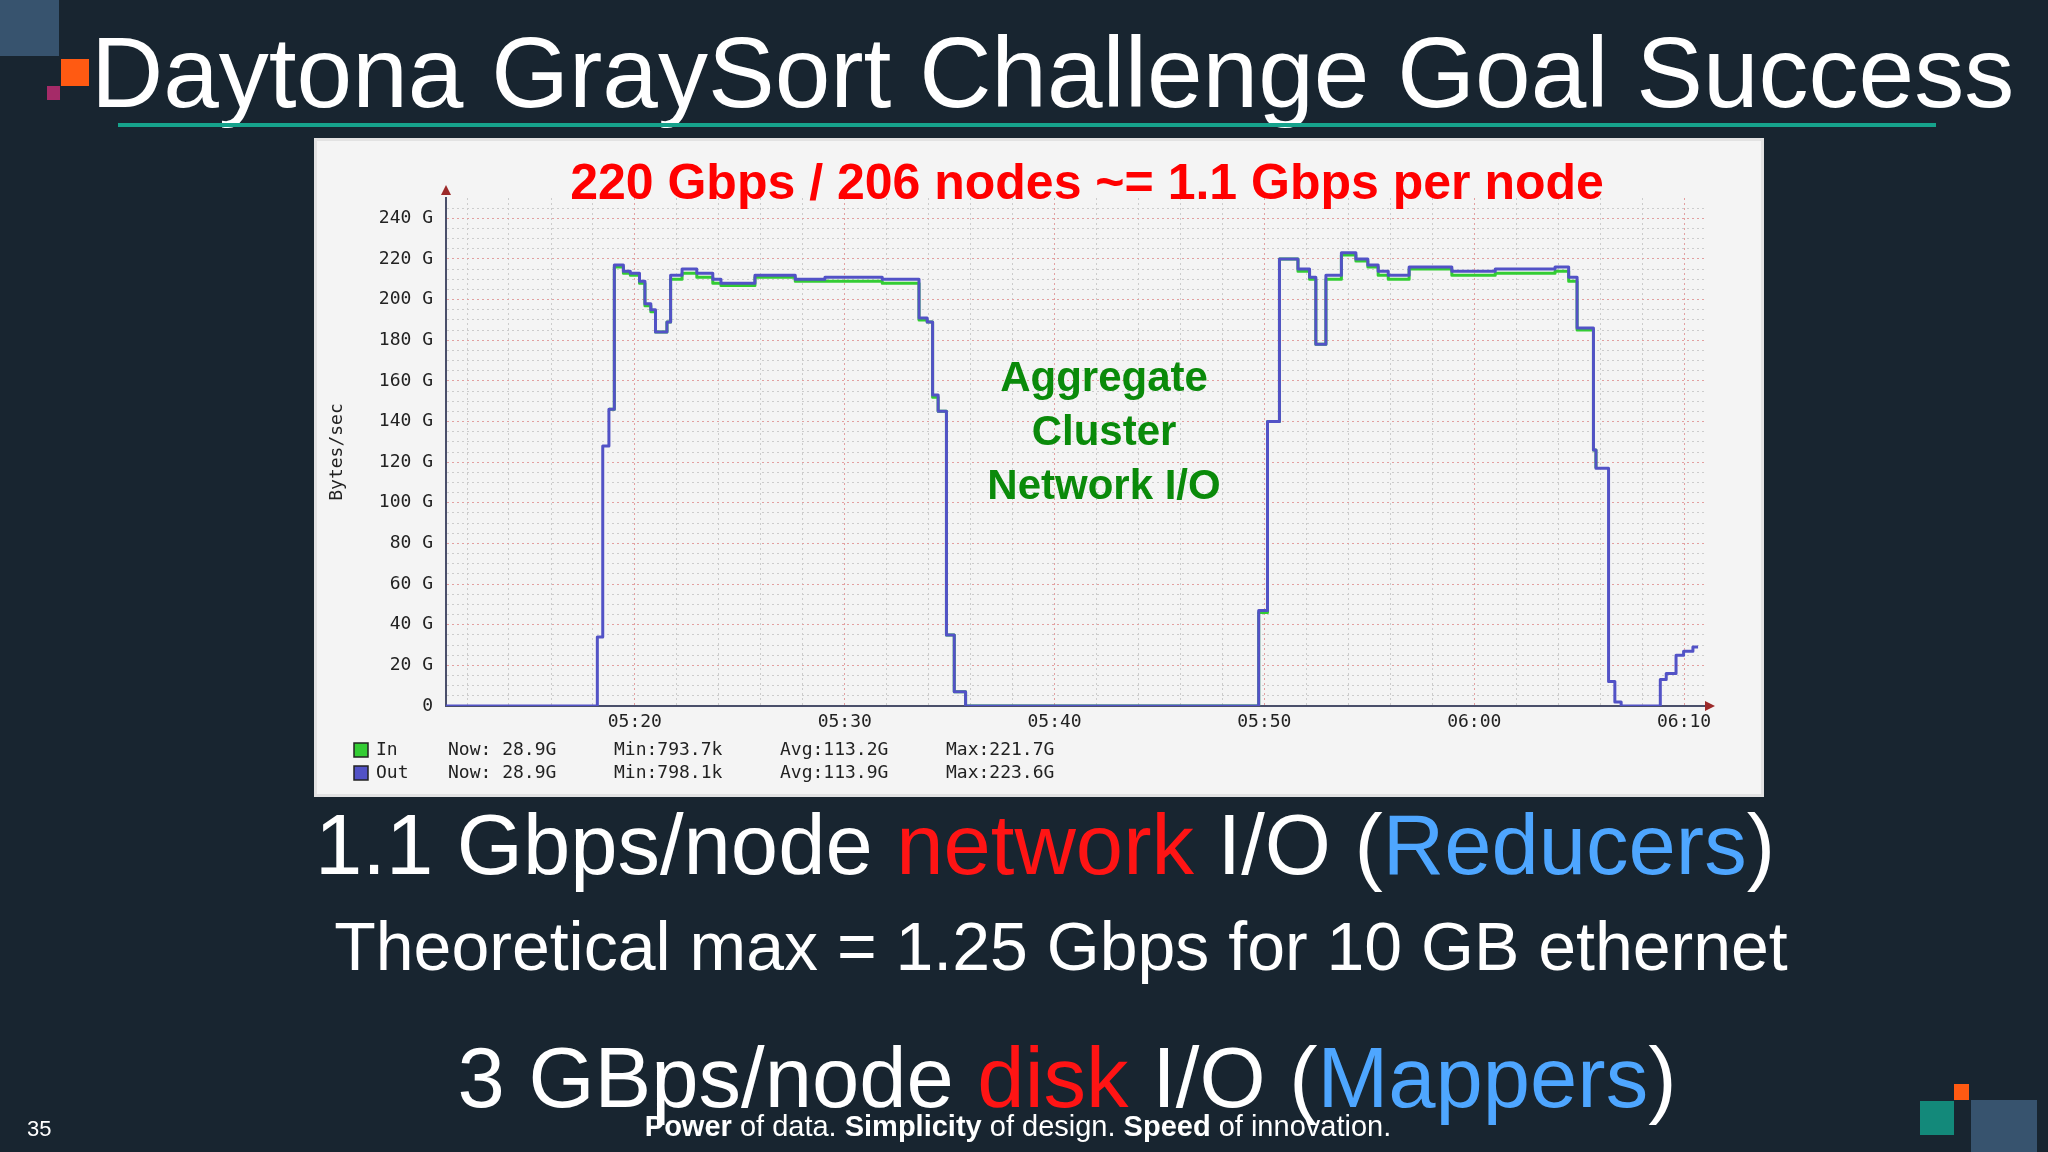  Describe the element at coordinates (405, 460) in the screenshot. I see `y-tick-label: 120 G` at that location.